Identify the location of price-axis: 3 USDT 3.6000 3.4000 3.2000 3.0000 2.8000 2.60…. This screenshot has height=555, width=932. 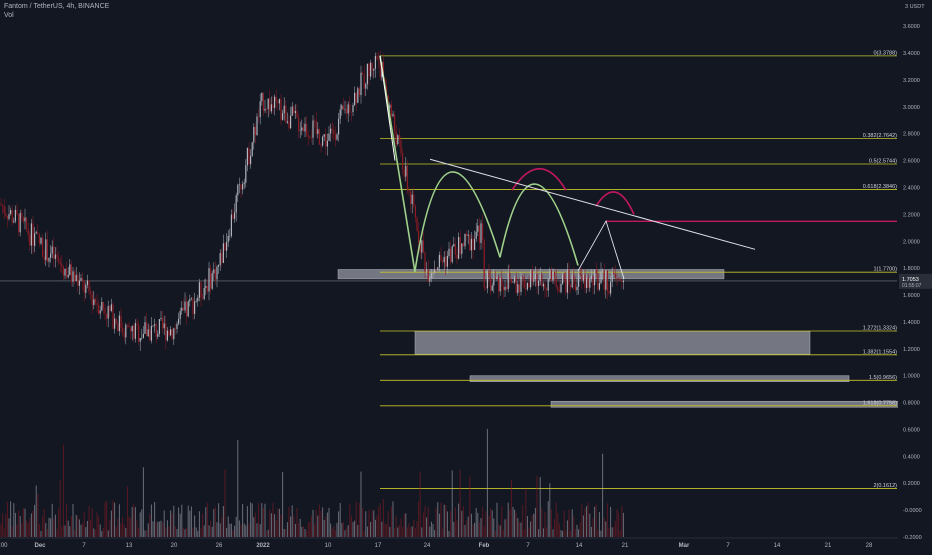
(915, 275).